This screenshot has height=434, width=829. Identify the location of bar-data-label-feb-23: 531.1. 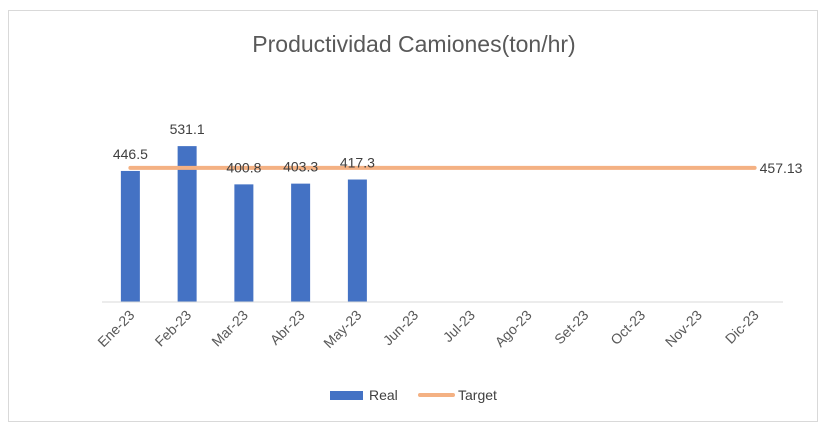
(187, 129).